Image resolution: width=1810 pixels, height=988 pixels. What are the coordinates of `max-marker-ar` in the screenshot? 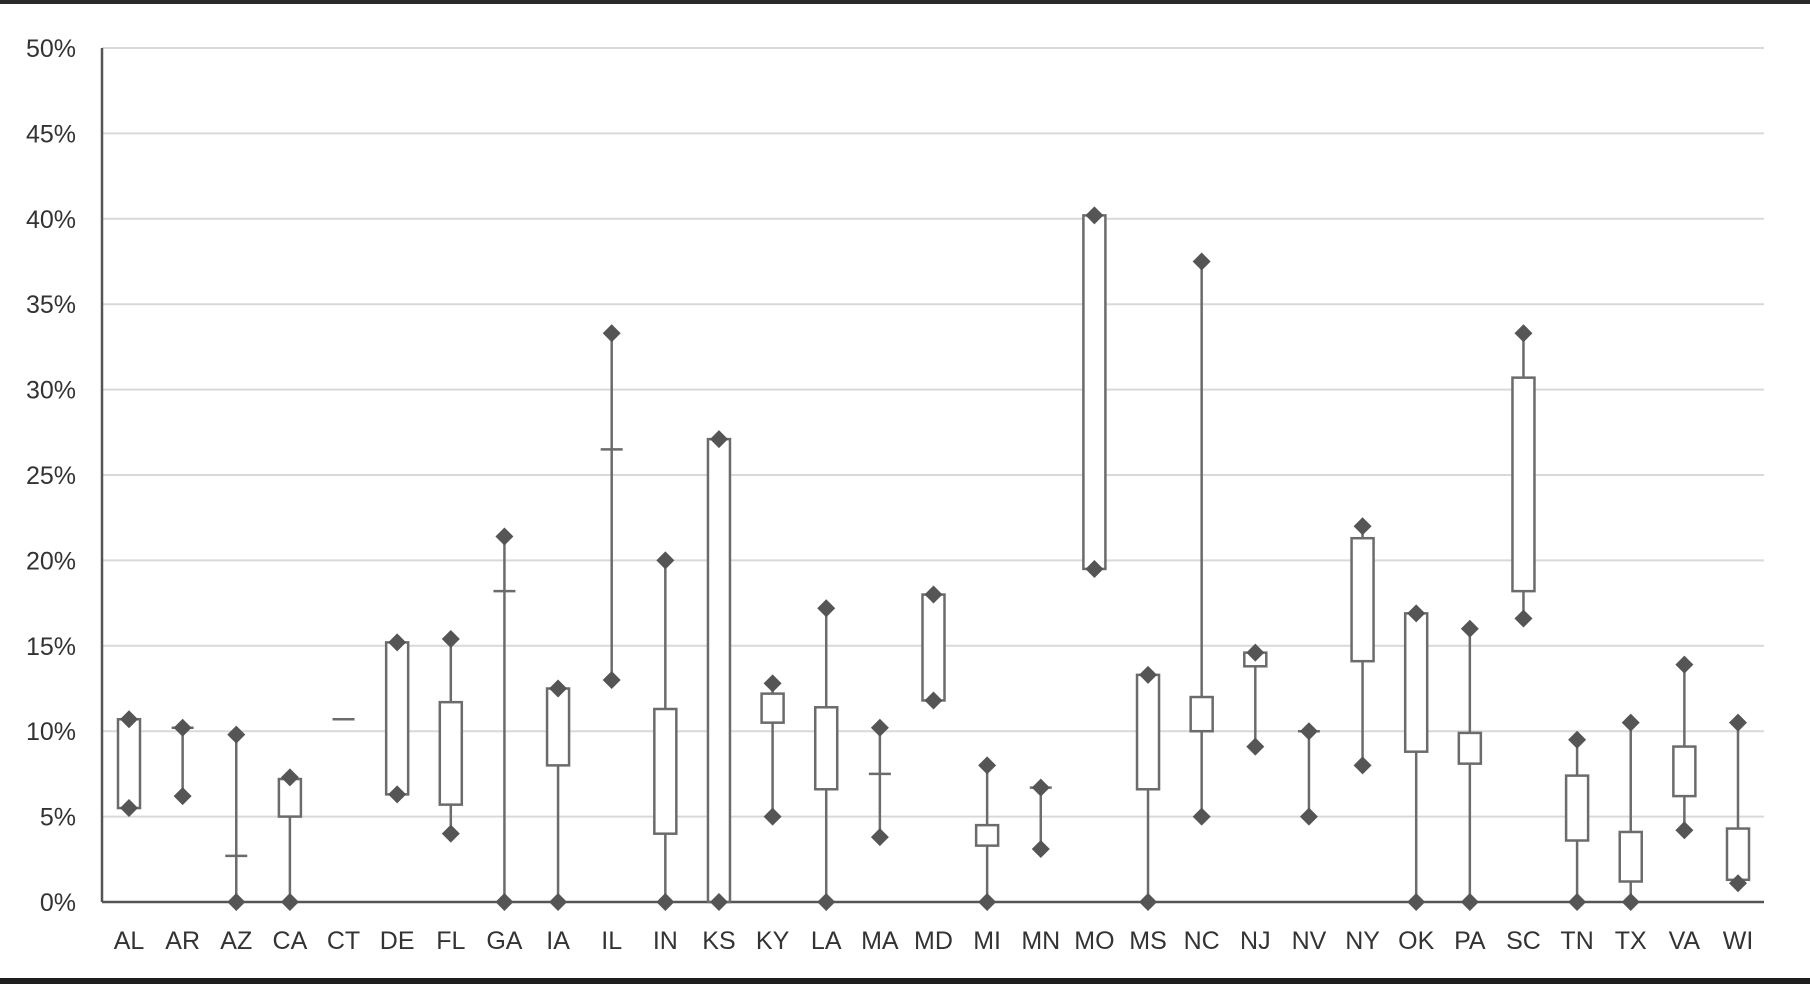 It's located at (182, 727).